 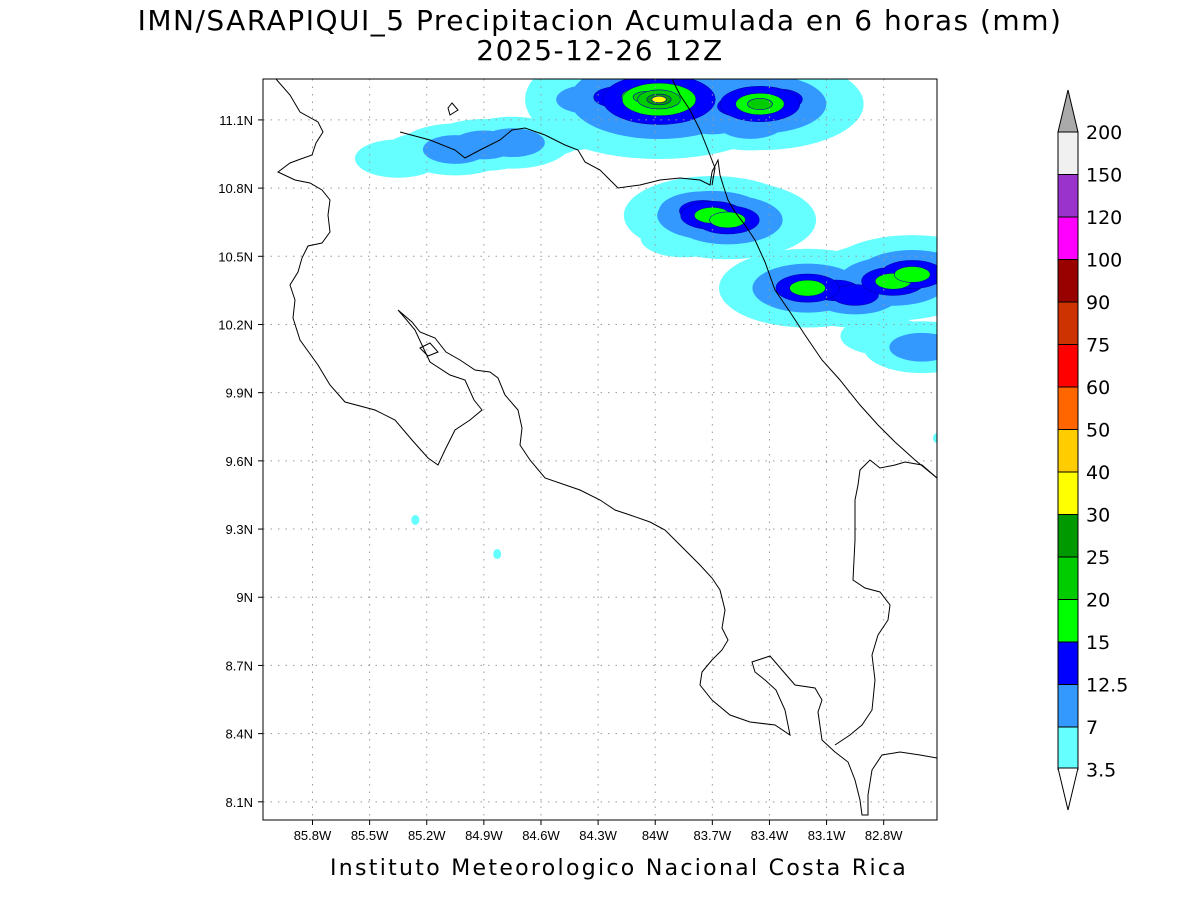 I want to click on y-tick-label: 9.3N, so click(x=239, y=529).